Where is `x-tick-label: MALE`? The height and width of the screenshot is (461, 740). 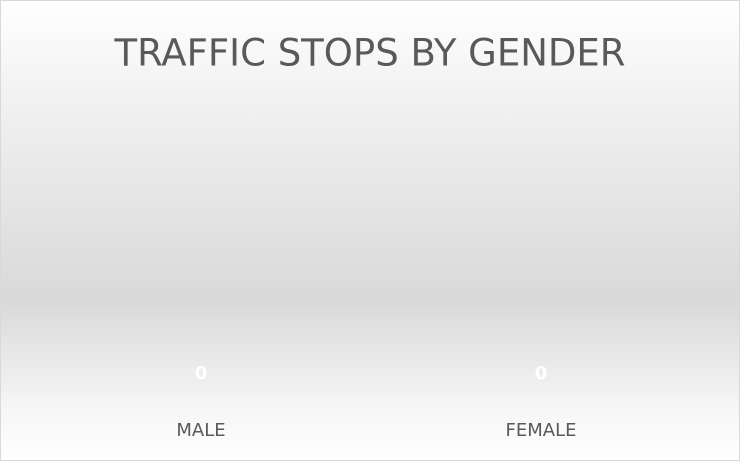
x-tick-label: MALE is located at coordinates (200, 430).